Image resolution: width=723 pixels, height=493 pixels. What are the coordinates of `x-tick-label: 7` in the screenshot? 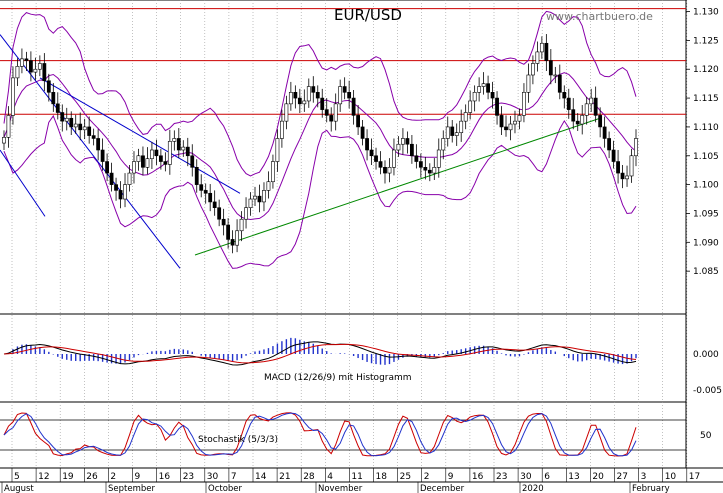 It's located at (234, 477).